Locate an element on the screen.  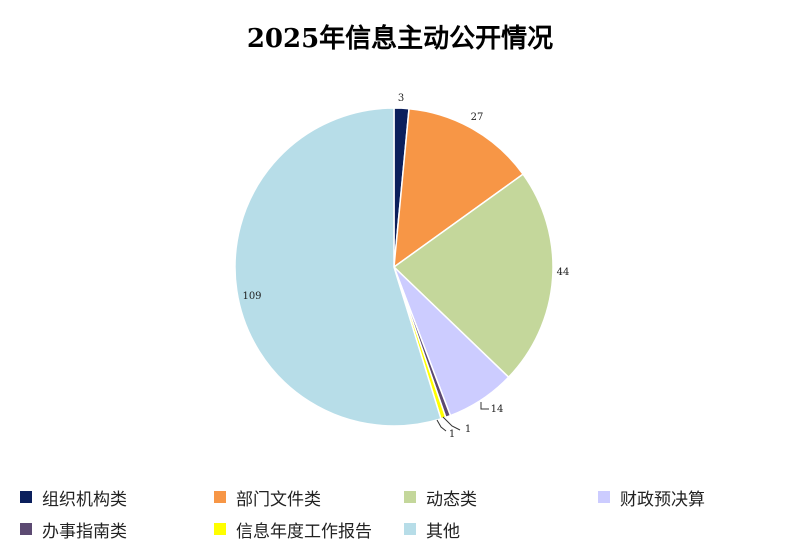
legend-label: 财政预决算 is located at coordinates (662, 499).